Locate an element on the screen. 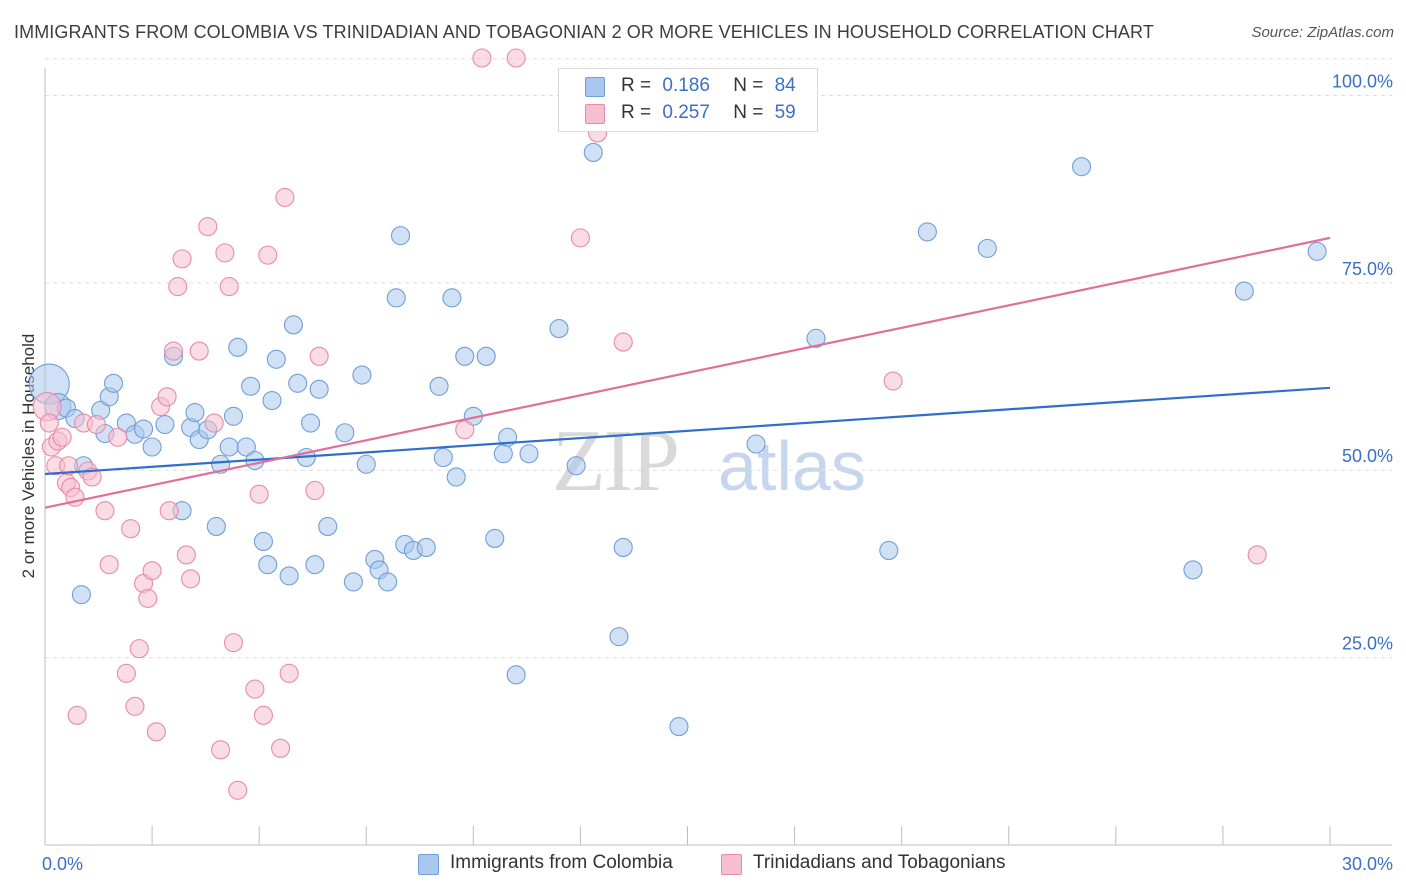 The image size is (1406, 892). colombia-trend-line is located at coordinates (687, 431).